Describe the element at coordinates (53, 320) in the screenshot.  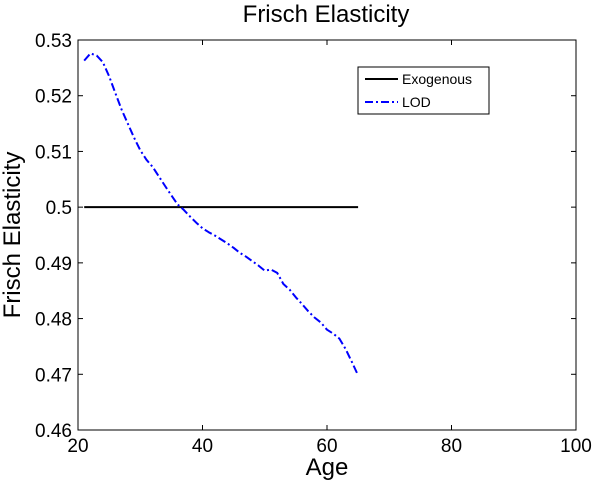
I see `y-tick-label: 0.48` at that location.